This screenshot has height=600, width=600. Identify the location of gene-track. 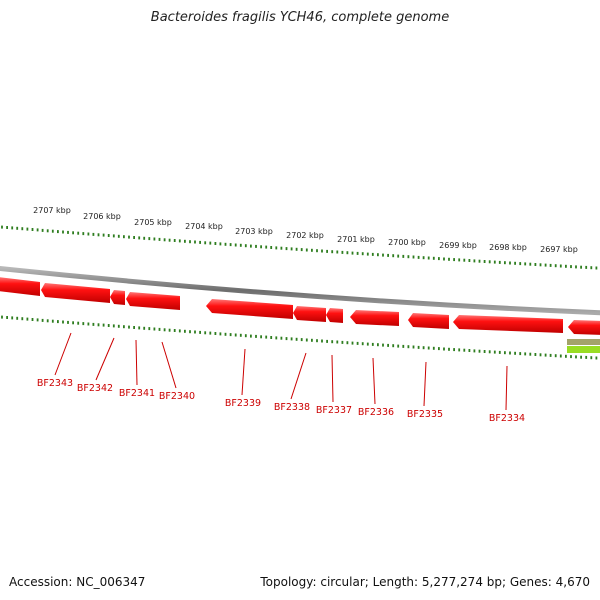
(300, 306).